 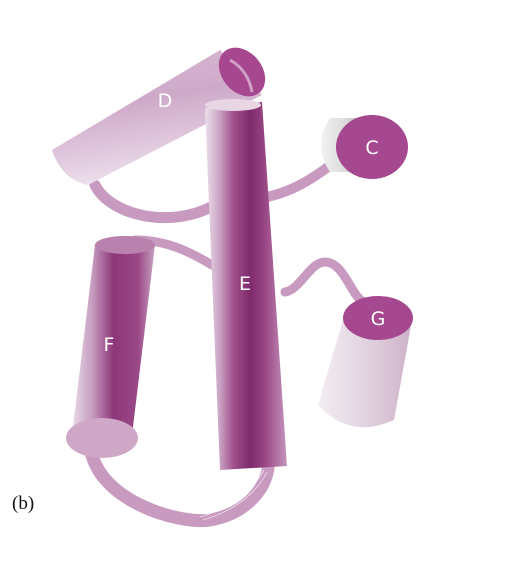 I want to click on helix-f: F, so click(x=110, y=347).